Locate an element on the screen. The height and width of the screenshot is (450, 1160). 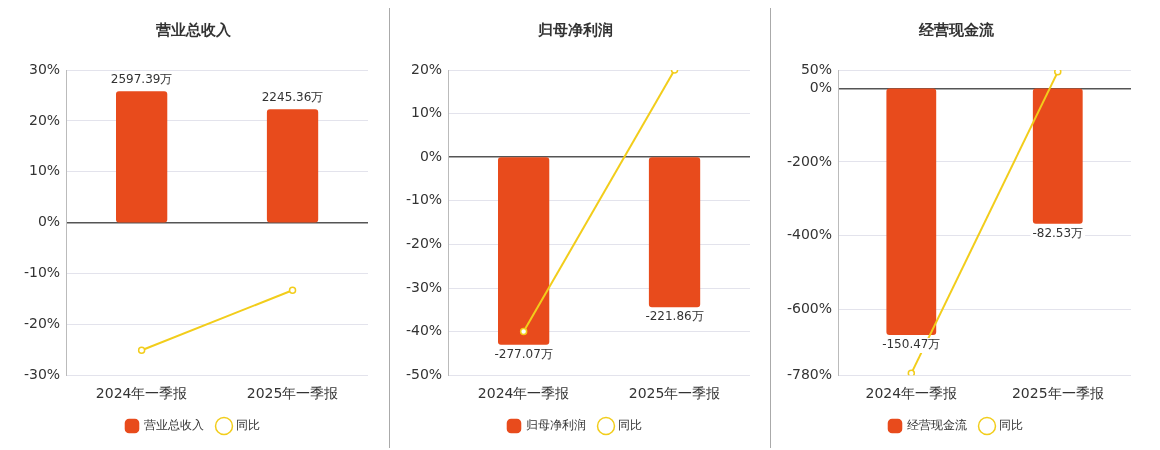
legend-label: 归母净利润 is located at coordinates (556, 425).